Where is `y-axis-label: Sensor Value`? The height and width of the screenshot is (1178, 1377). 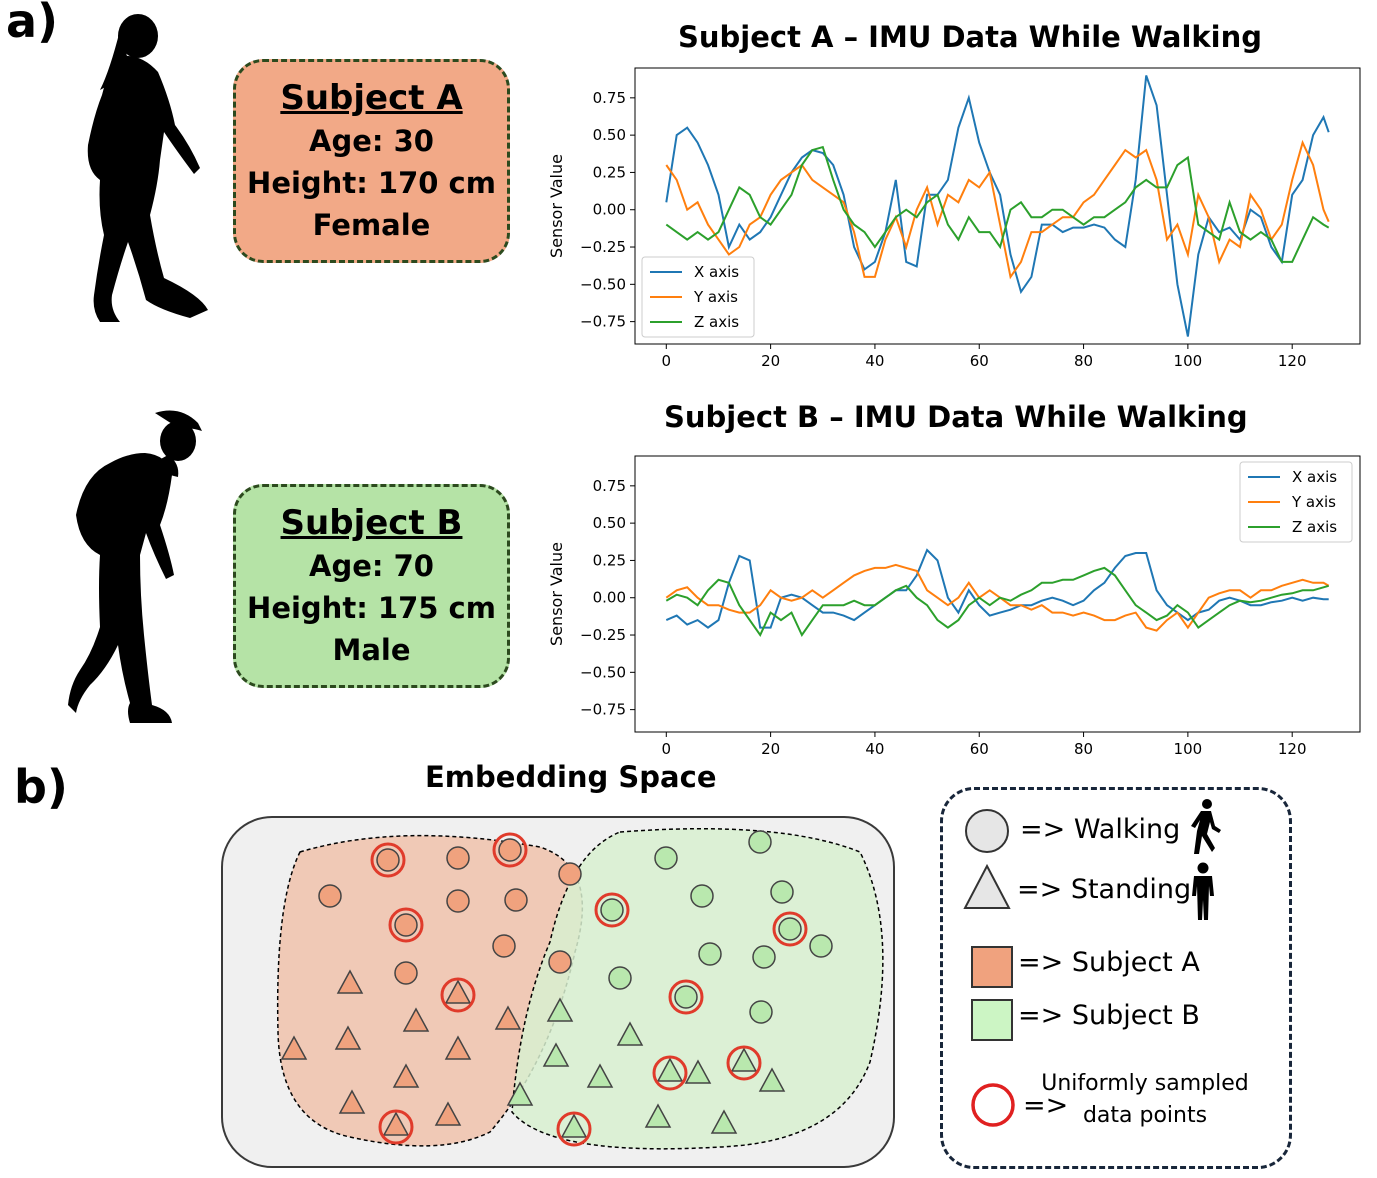 y-axis-label: Sensor Value is located at coordinates (556, 206).